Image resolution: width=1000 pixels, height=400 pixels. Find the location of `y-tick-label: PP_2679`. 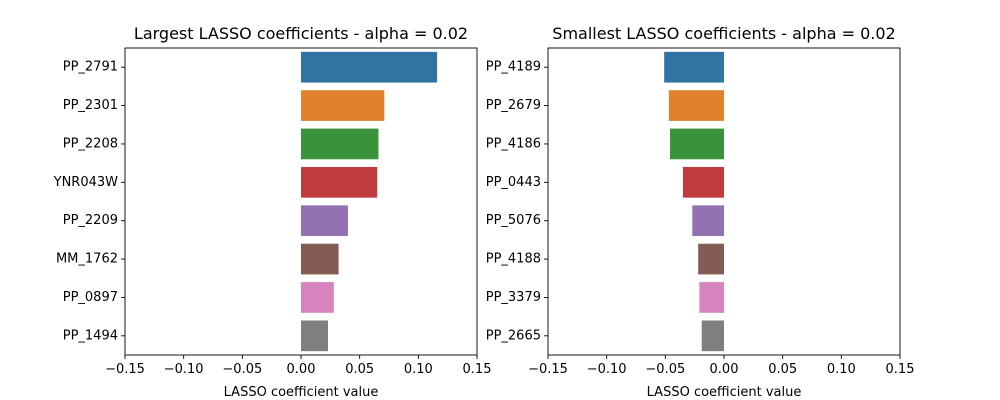

y-tick-label: PP_2679 is located at coordinates (513, 105).